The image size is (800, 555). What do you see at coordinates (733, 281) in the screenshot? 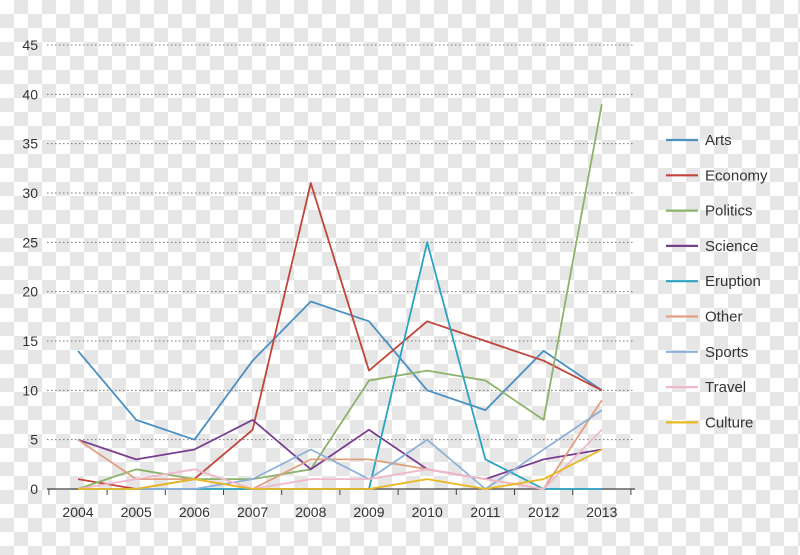
I see `legend-label: Eruption` at bounding box center [733, 281].